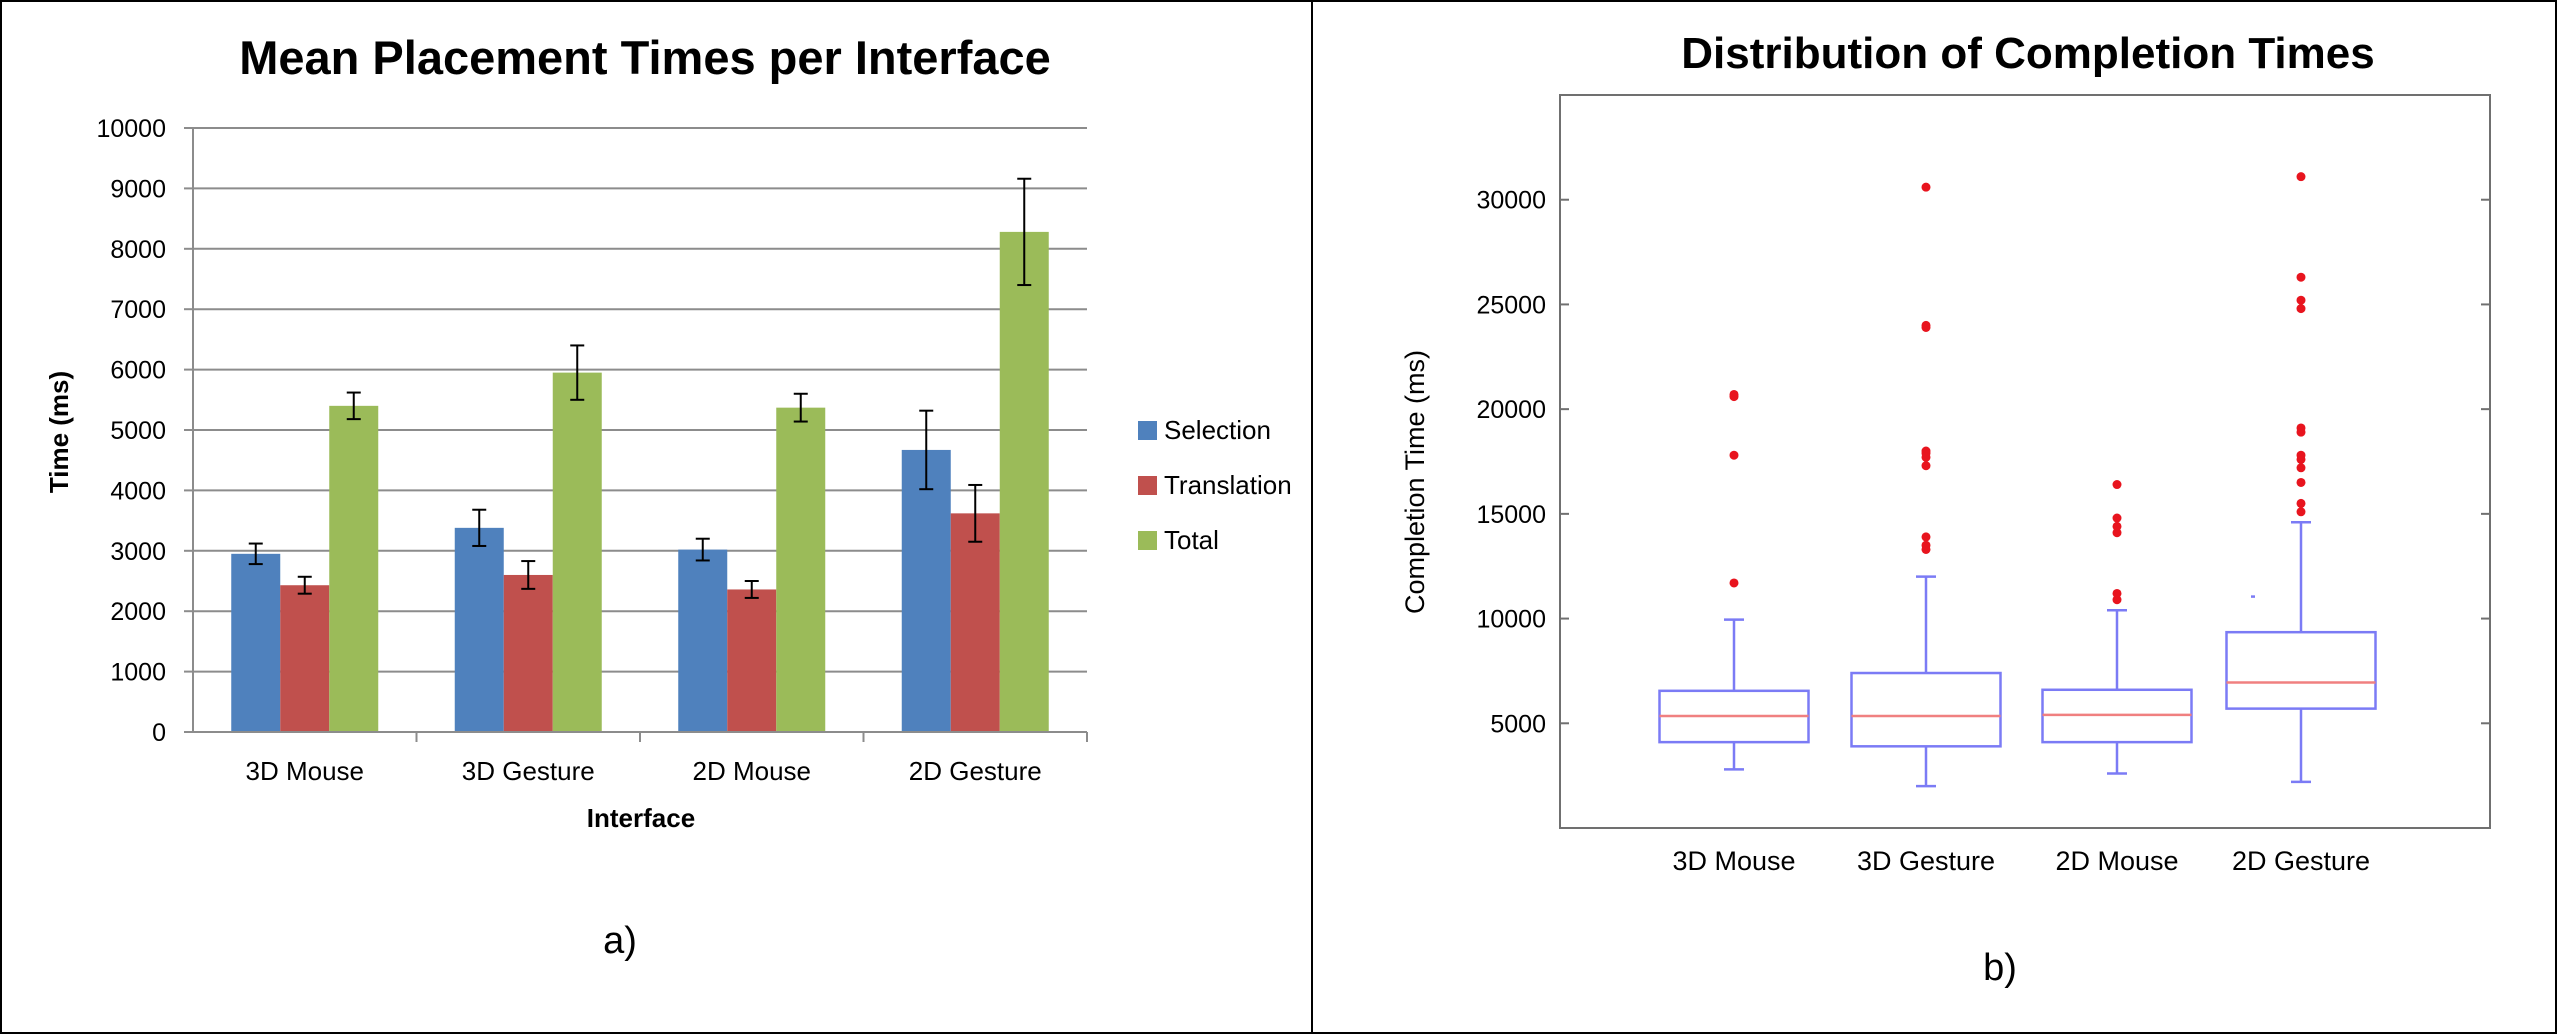  I want to click on legend-swatch-total, so click(1147, 540).